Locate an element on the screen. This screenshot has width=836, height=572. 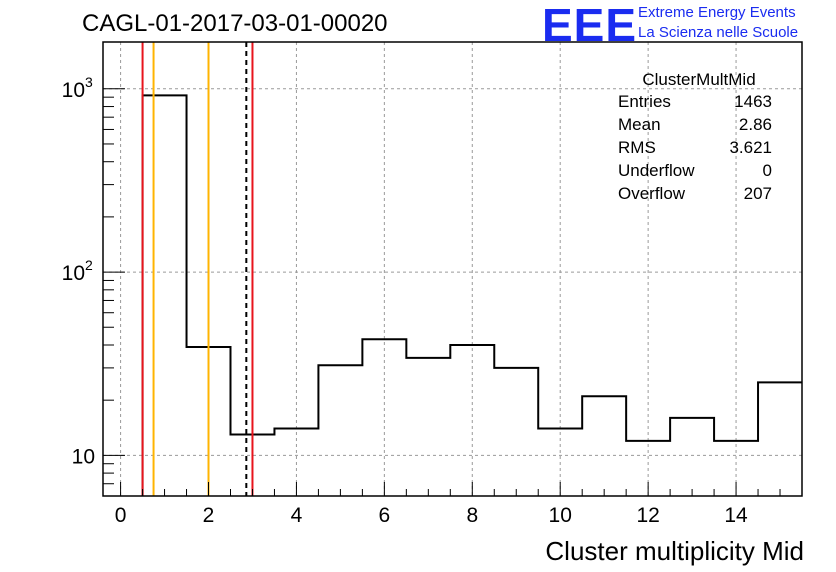
chart-title: CAGL-01-2017-03-01-00020 is located at coordinates (235, 23).